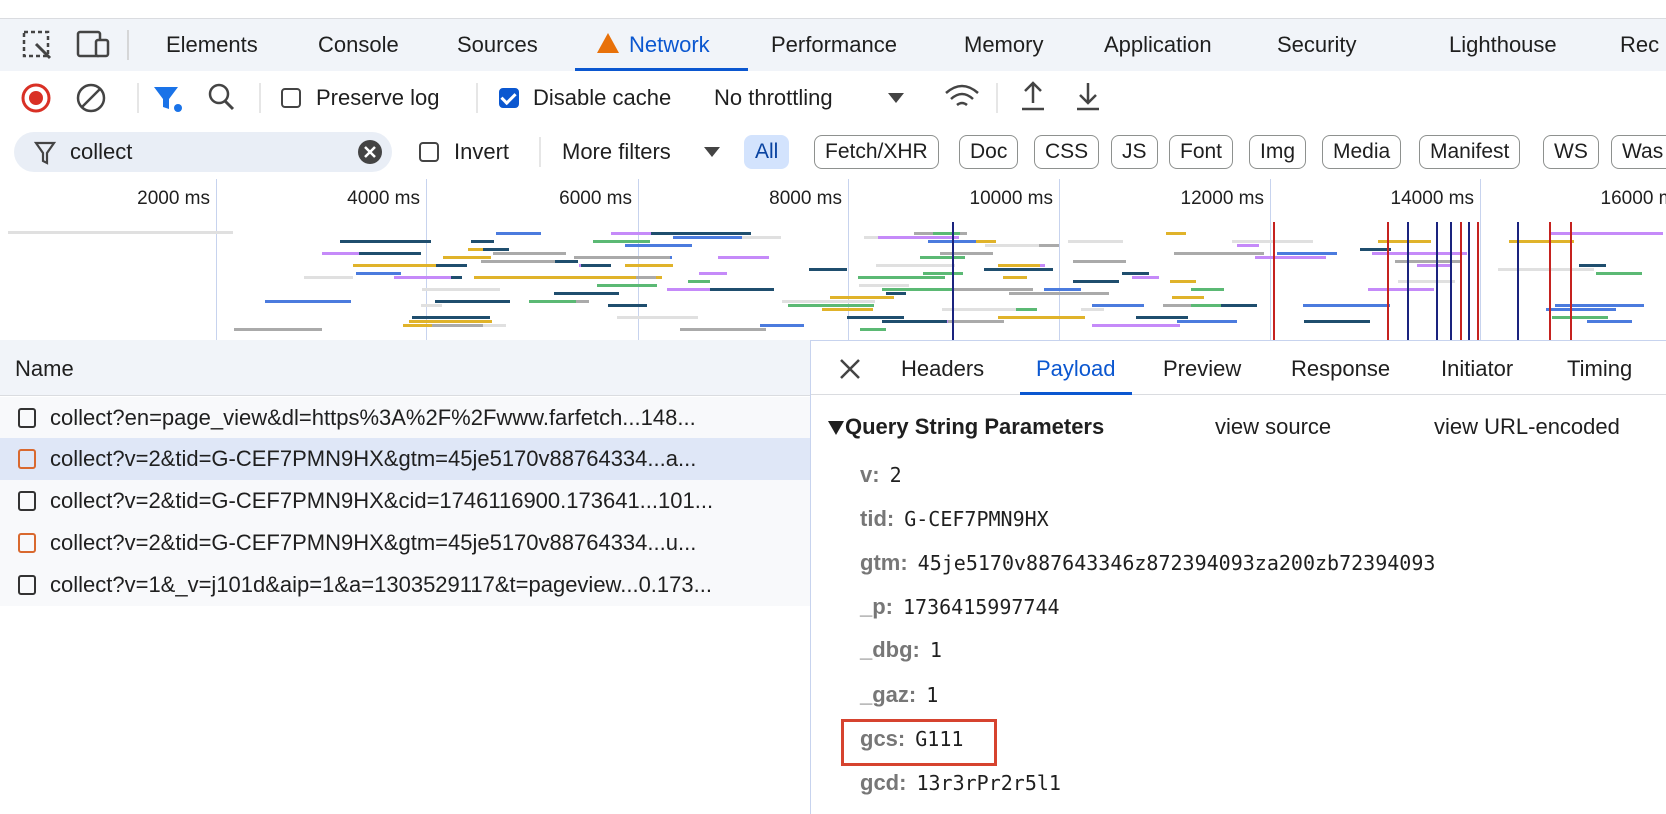  I want to click on type-chip: All, so click(767, 152).